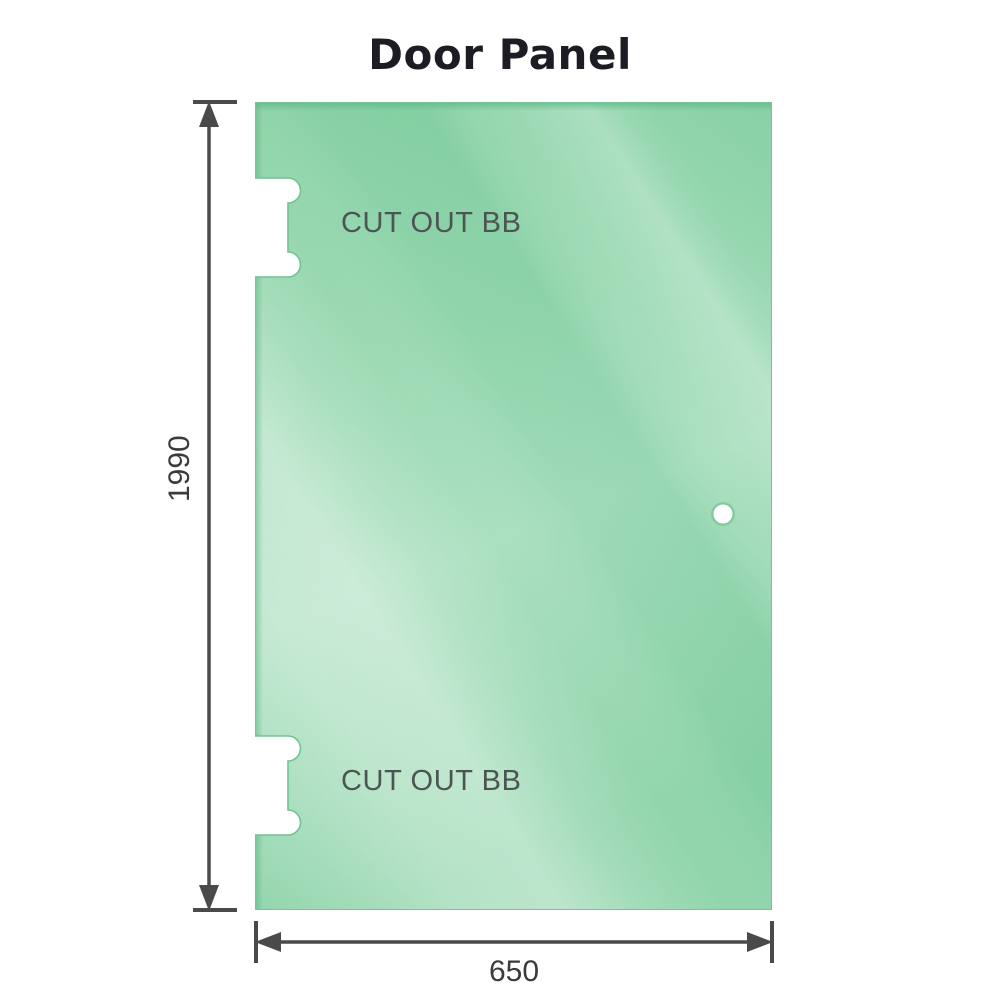  What do you see at coordinates (514, 971) in the screenshot?
I see `dimension-width-value: 650` at bounding box center [514, 971].